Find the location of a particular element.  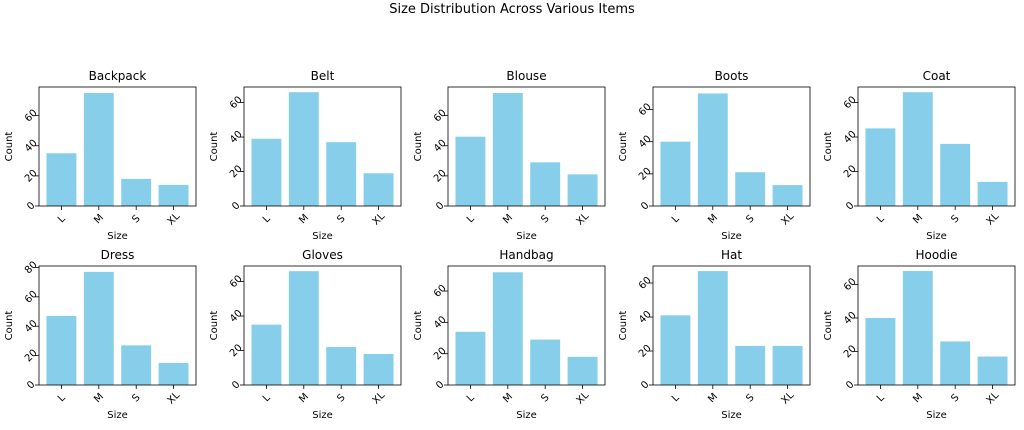

y-tick-label-backpack: 60 is located at coordinates (31, 116).